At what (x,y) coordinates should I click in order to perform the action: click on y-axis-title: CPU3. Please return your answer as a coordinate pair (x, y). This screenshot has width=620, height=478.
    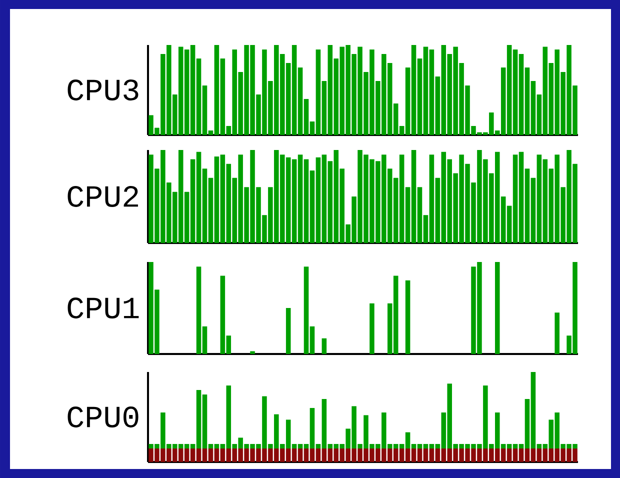
    Looking at the image, I should click on (103, 89).